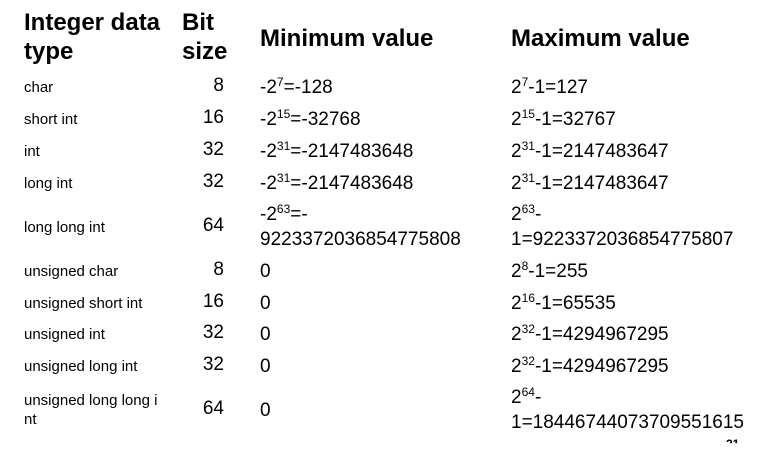 This screenshot has width=781, height=451. What do you see at coordinates (91, 400) in the screenshot?
I see `row-type-line1: unsigned long long i` at bounding box center [91, 400].